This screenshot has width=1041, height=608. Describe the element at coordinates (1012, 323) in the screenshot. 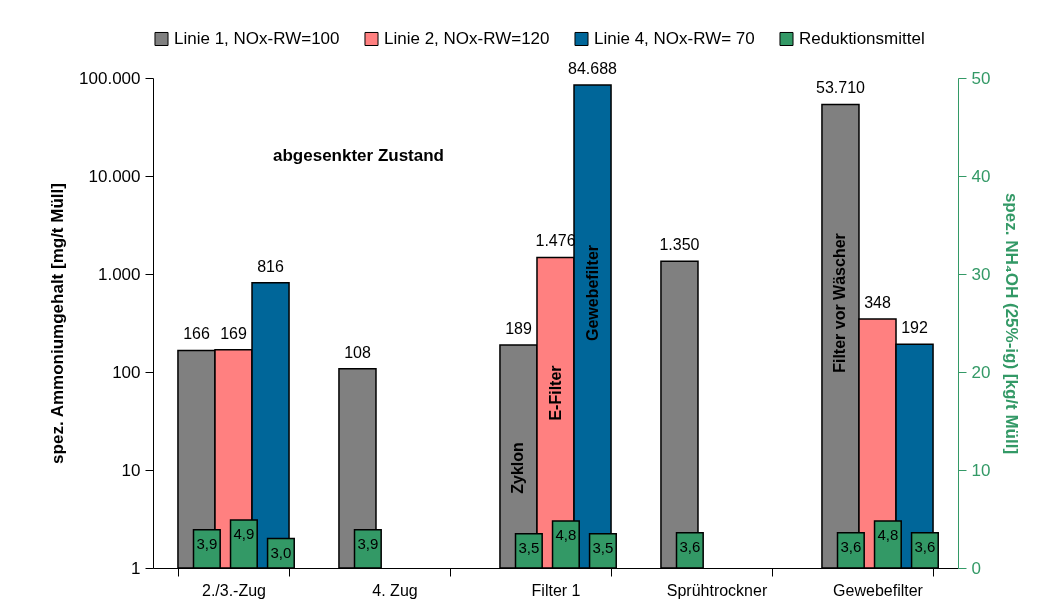

I see `y2-axis-title: spez. NH₄OH (25%-ig) [kg/t Müll]` at that location.